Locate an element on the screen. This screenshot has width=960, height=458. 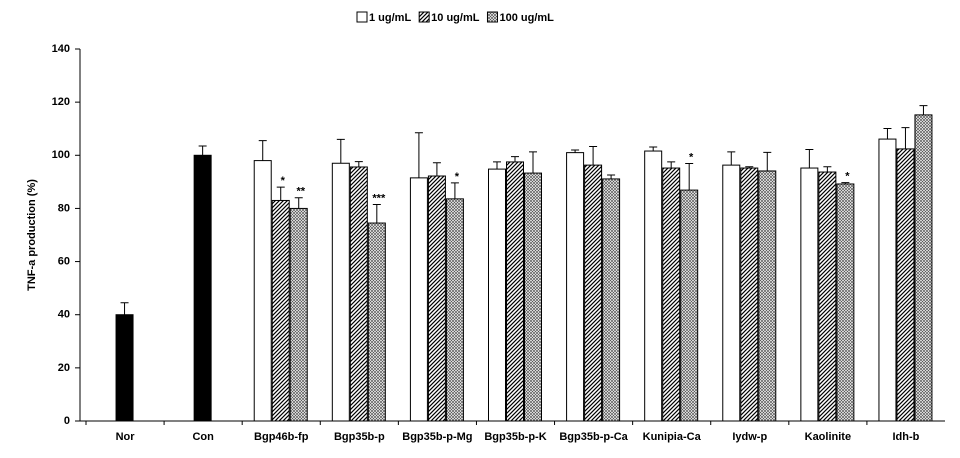
x-tick-label: Bgp35b-p-K is located at coordinates (515, 437).